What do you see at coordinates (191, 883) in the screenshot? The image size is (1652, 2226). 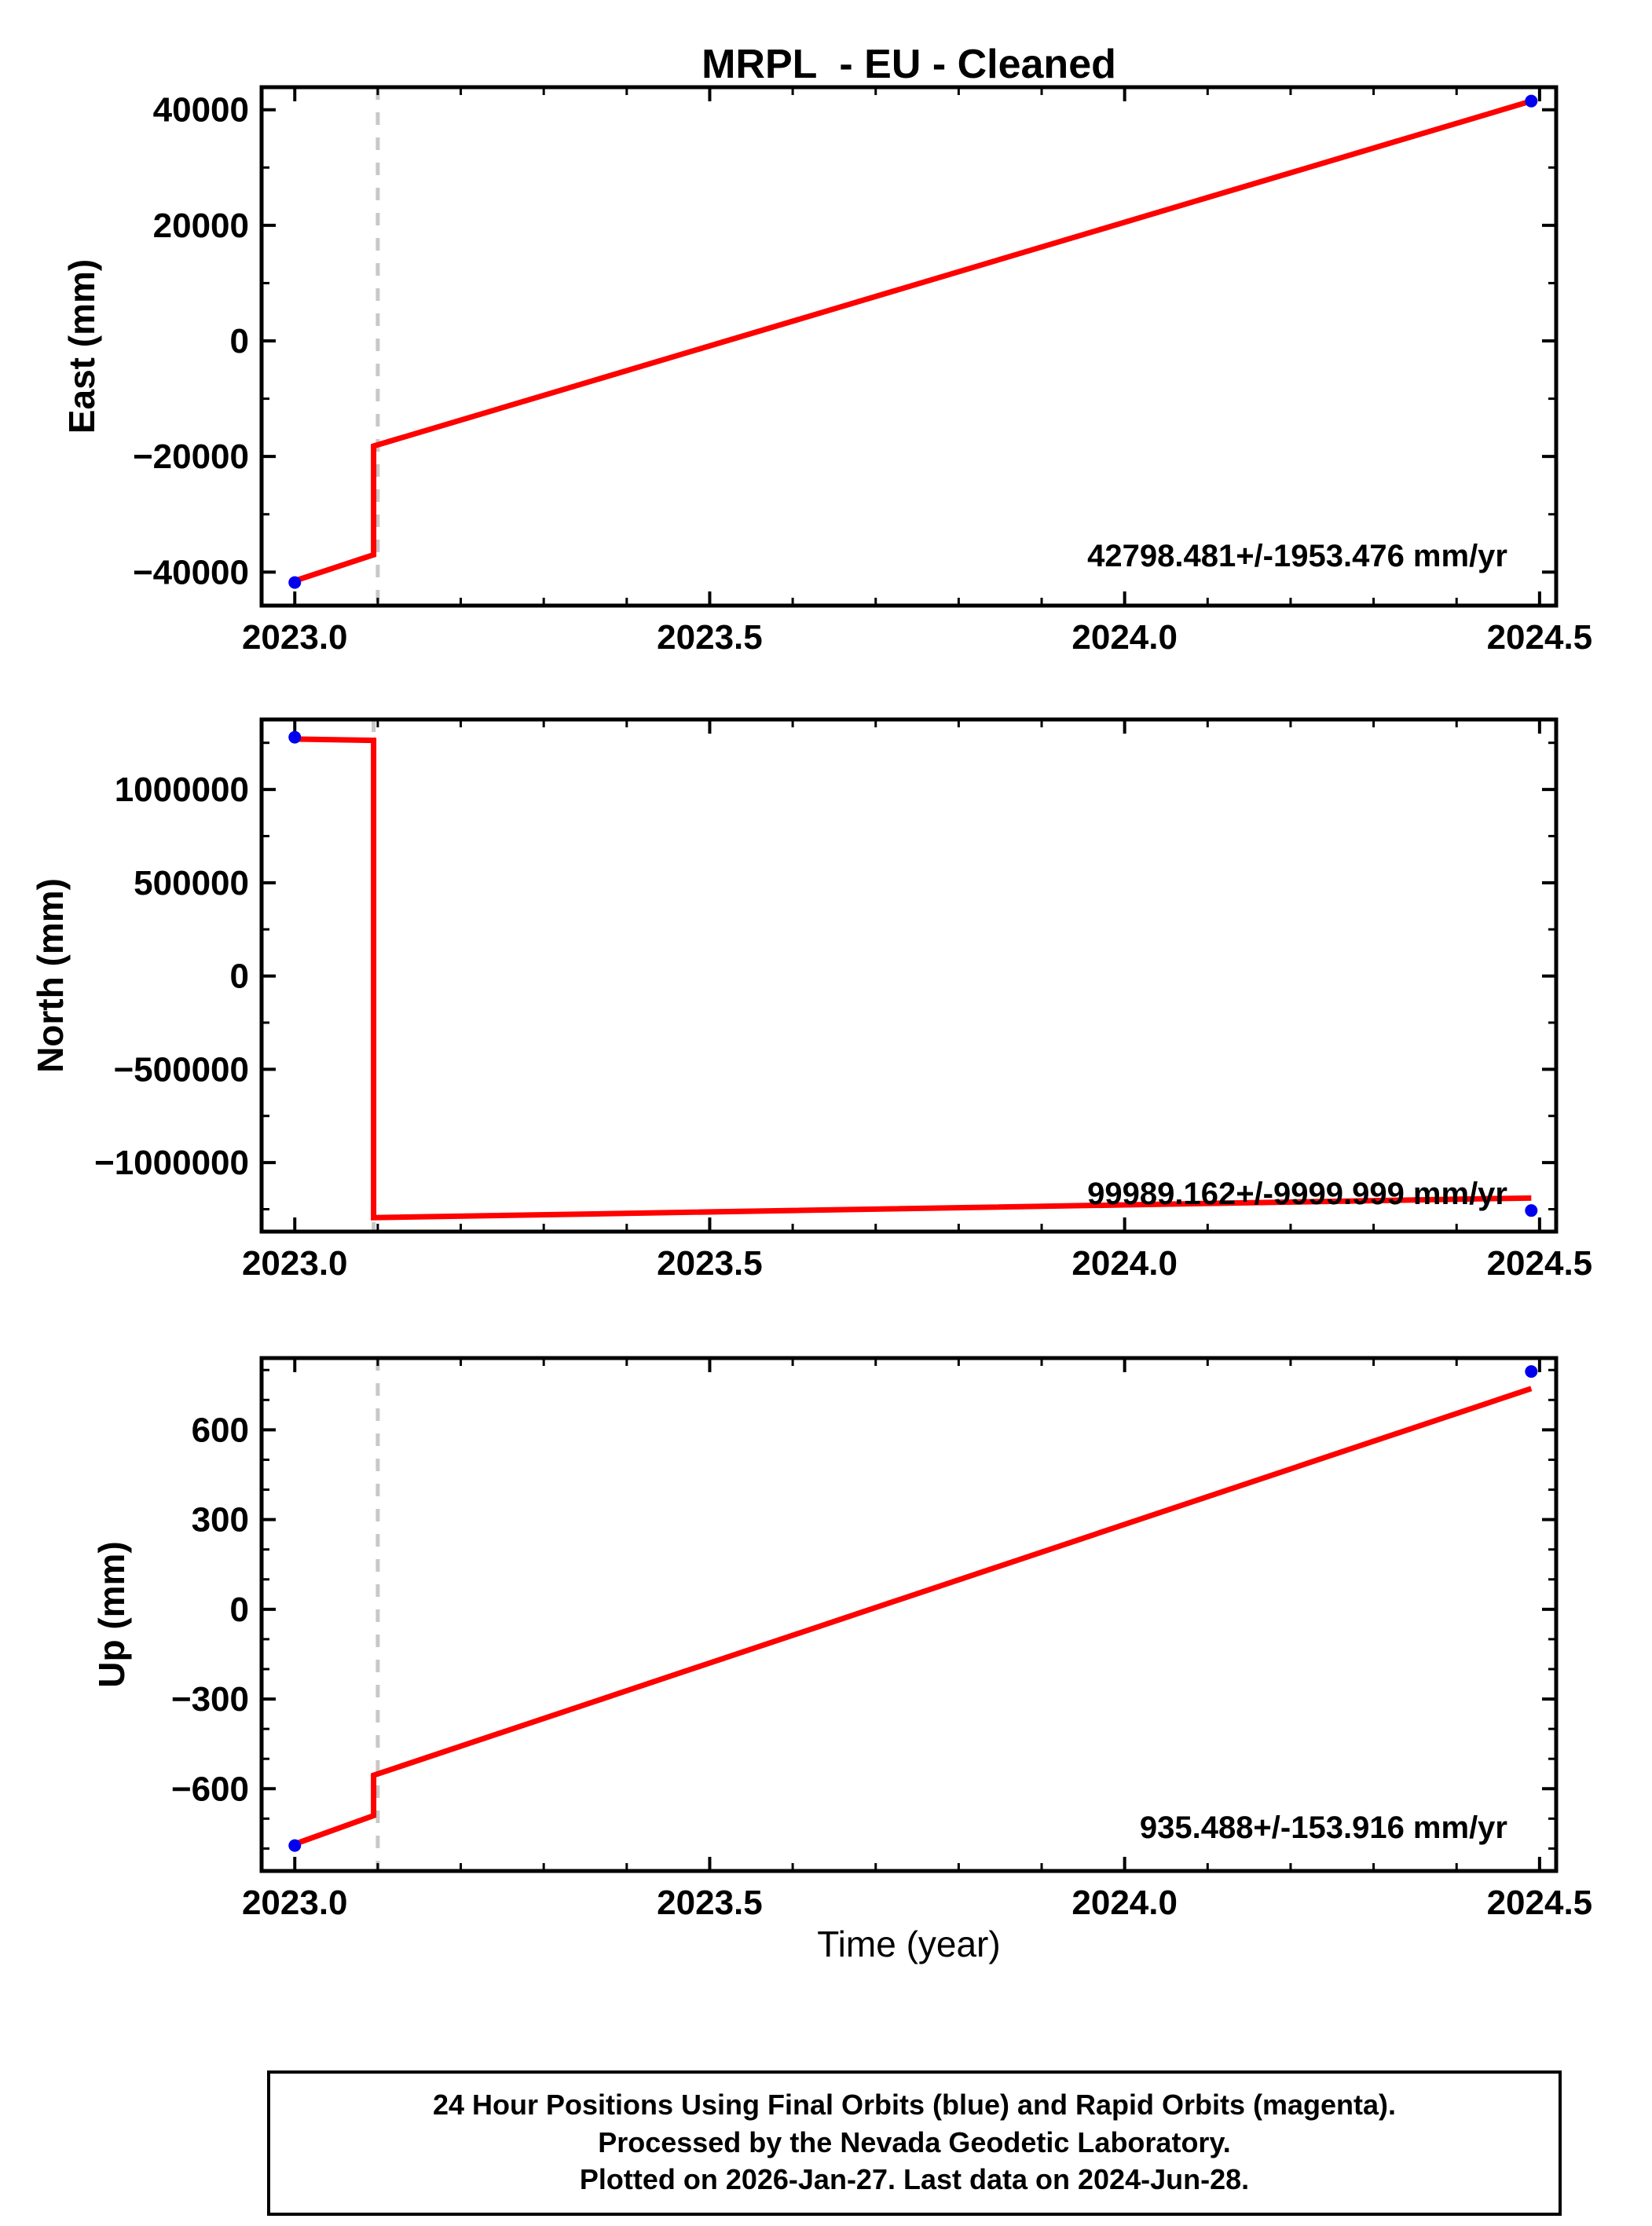 I see `y-tick-label: 500000` at bounding box center [191, 883].